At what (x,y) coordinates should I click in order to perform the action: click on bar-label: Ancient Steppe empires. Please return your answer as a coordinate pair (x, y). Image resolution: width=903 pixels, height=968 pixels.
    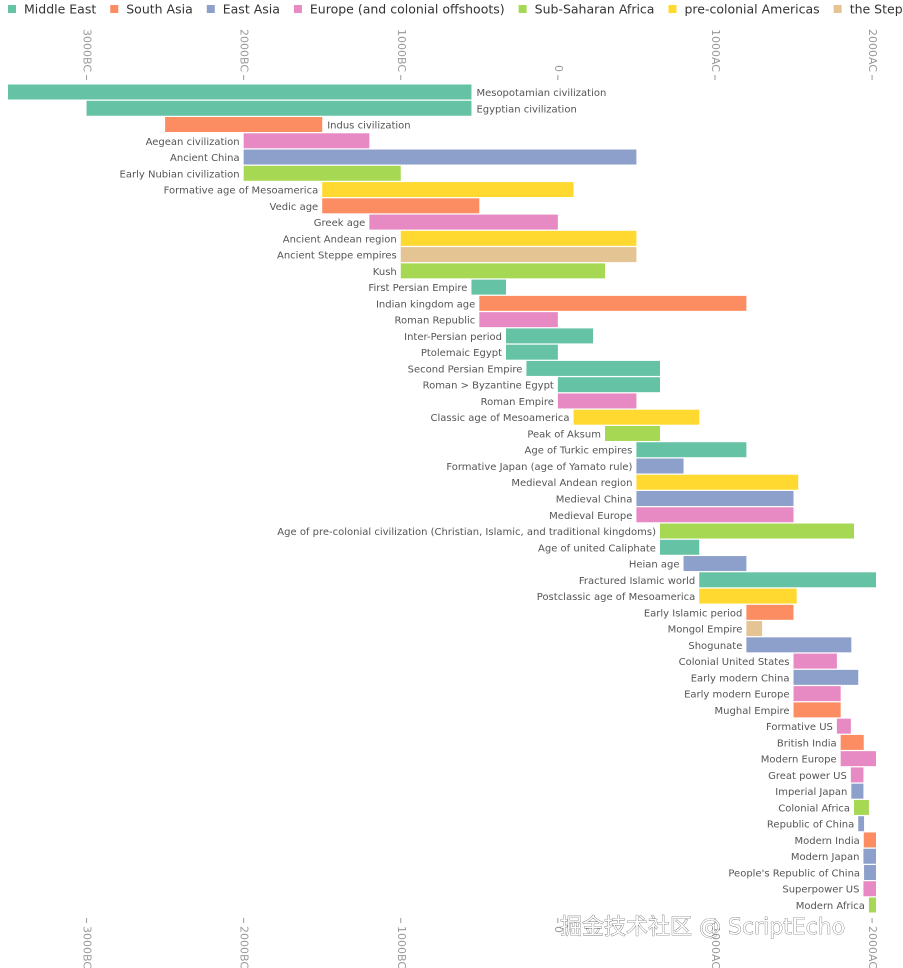
    Looking at the image, I should click on (337, 256).